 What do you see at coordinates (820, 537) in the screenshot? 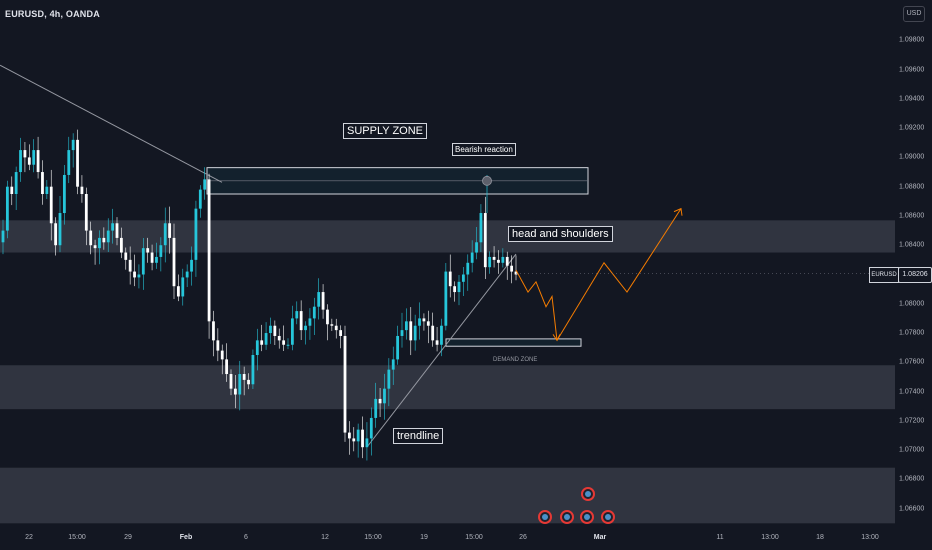
I see `time-tick-label: 18` at bounding box center [820, 537].